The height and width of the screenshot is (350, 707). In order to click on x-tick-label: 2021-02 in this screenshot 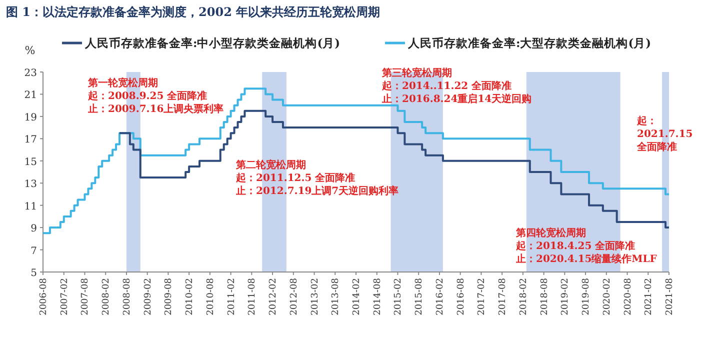, I will do `click(649, 297)`.